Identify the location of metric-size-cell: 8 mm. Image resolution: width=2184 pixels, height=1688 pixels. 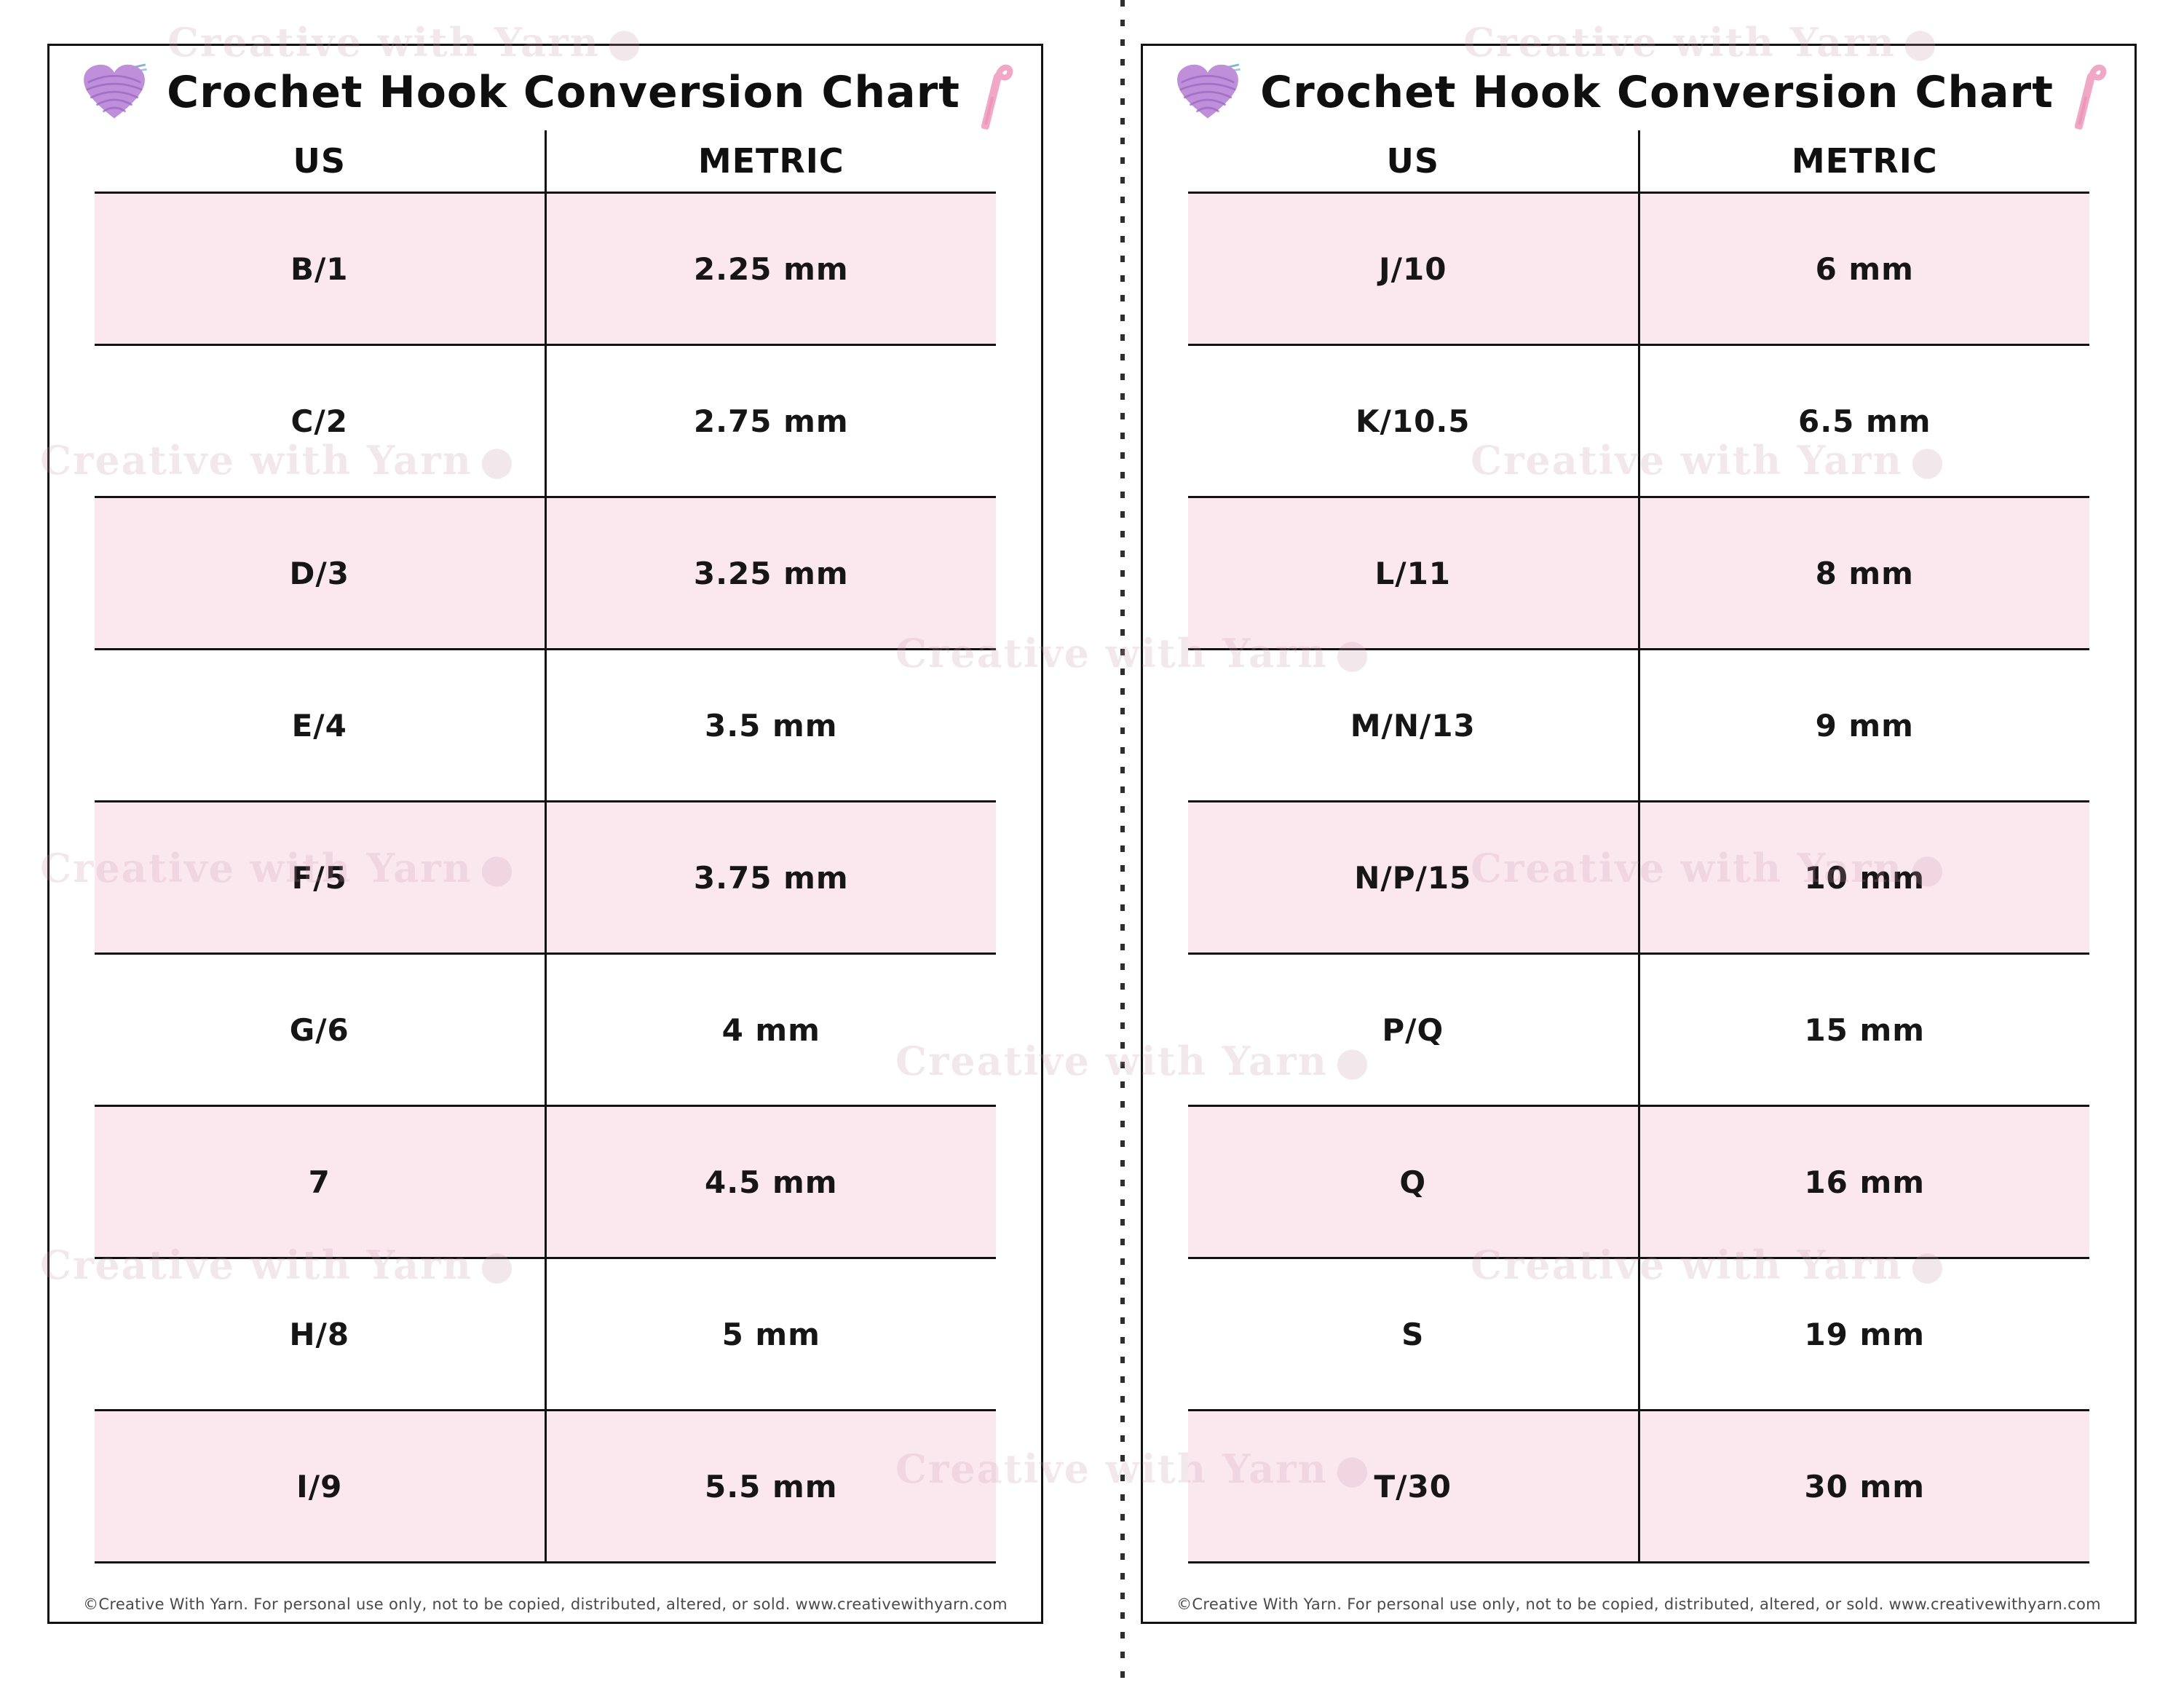
(1864, 573).